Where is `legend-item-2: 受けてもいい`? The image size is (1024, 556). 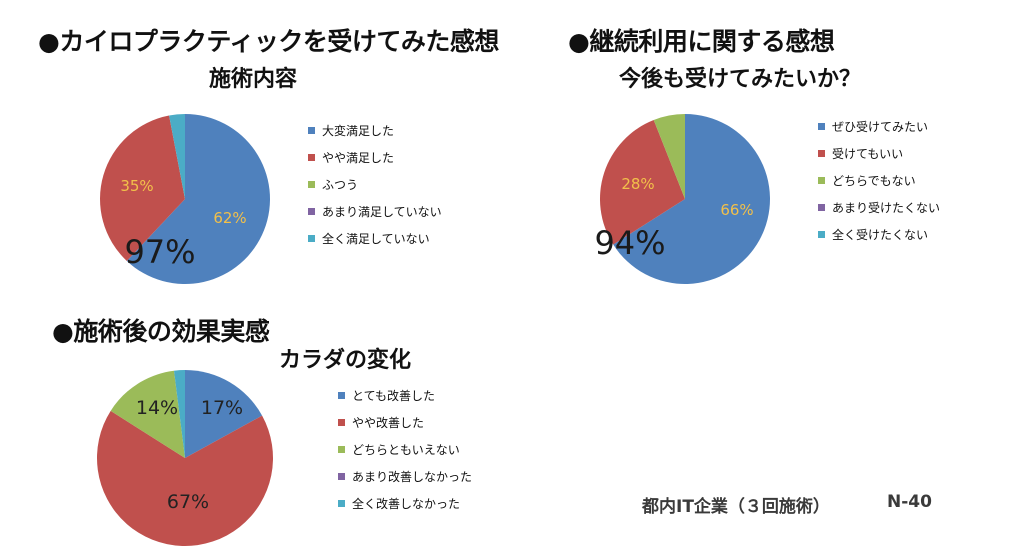 legend-item-2: 受けてもいい is located at coordinates (879, 153).